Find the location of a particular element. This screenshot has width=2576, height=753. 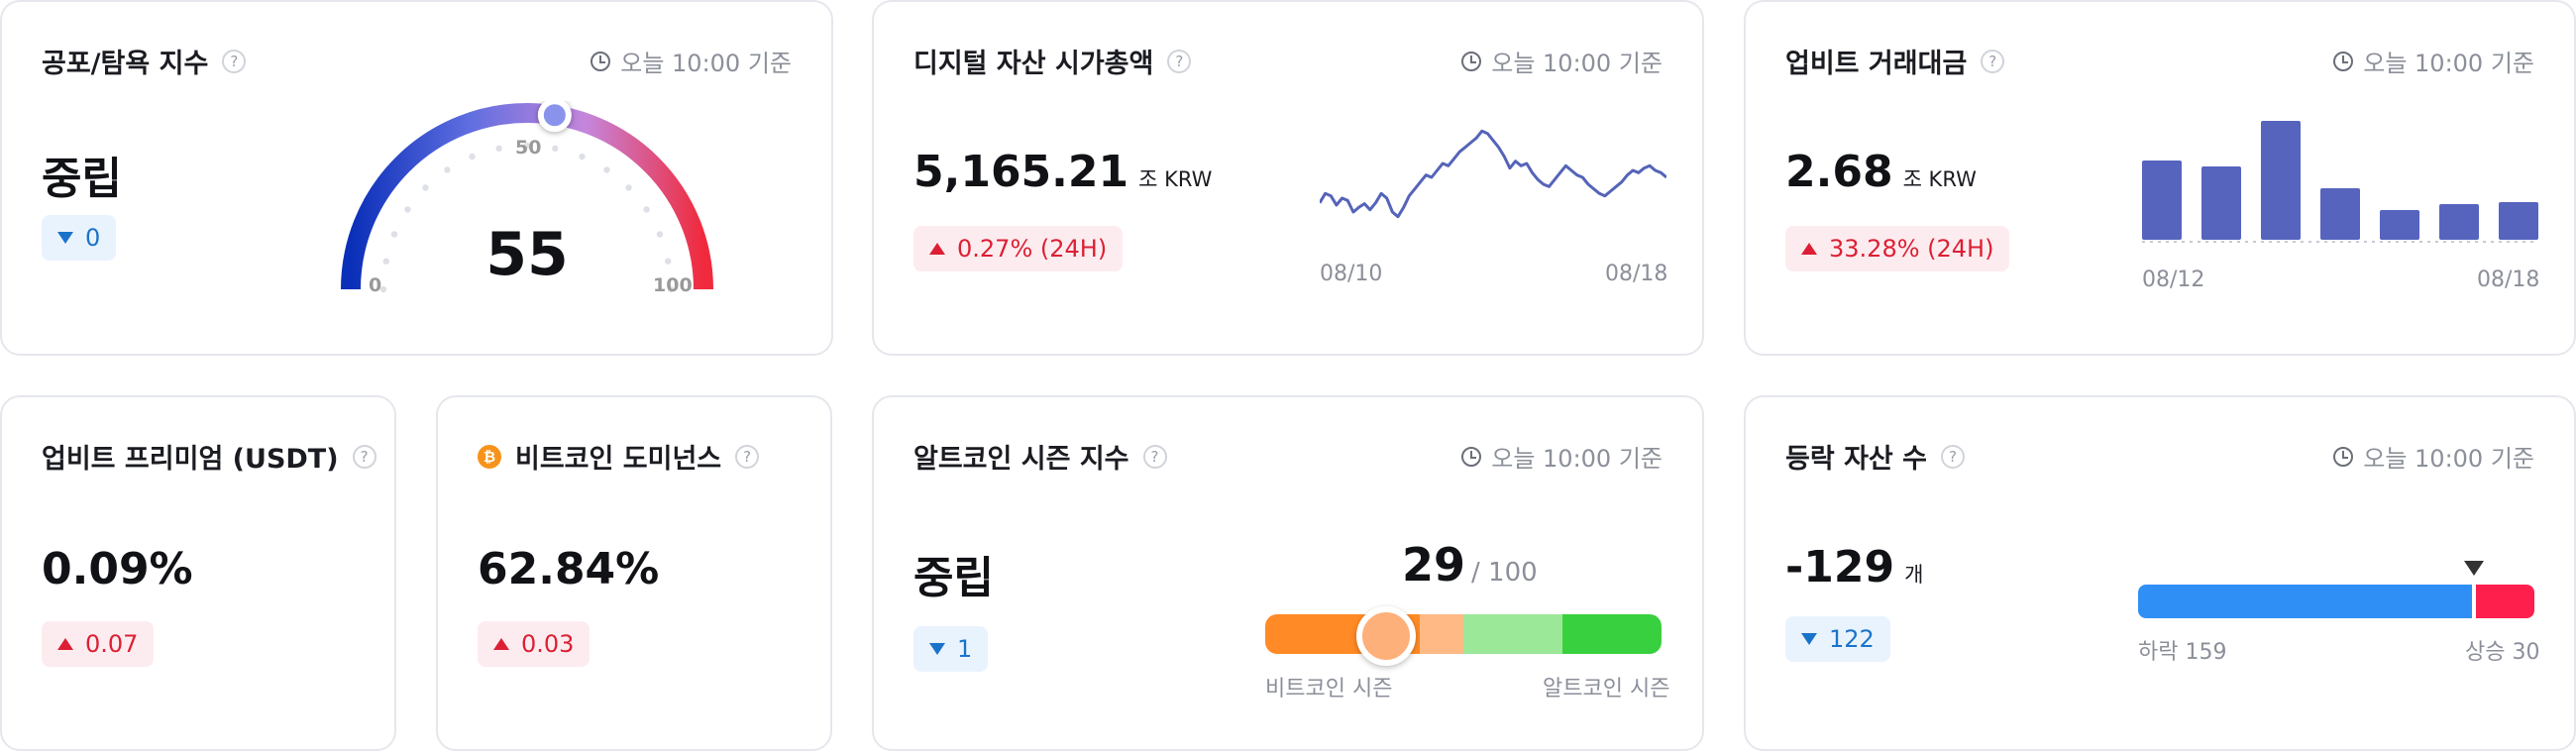

market-cap-change-badge: 0.27% (24H) is located at coordinates (1019, 248).